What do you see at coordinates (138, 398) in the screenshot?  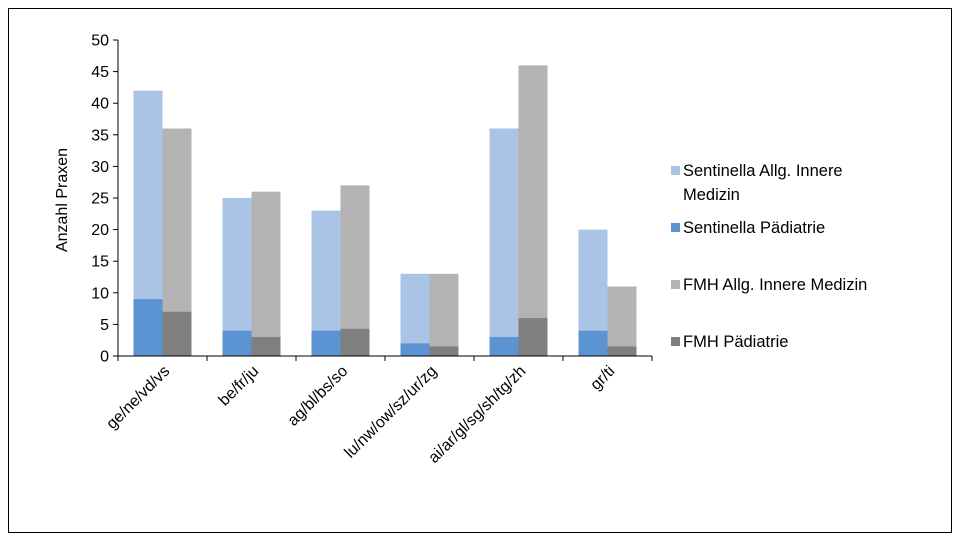 I see `x-tick-label: ge/ne/vd/vs` at bounding box center [138, 398].